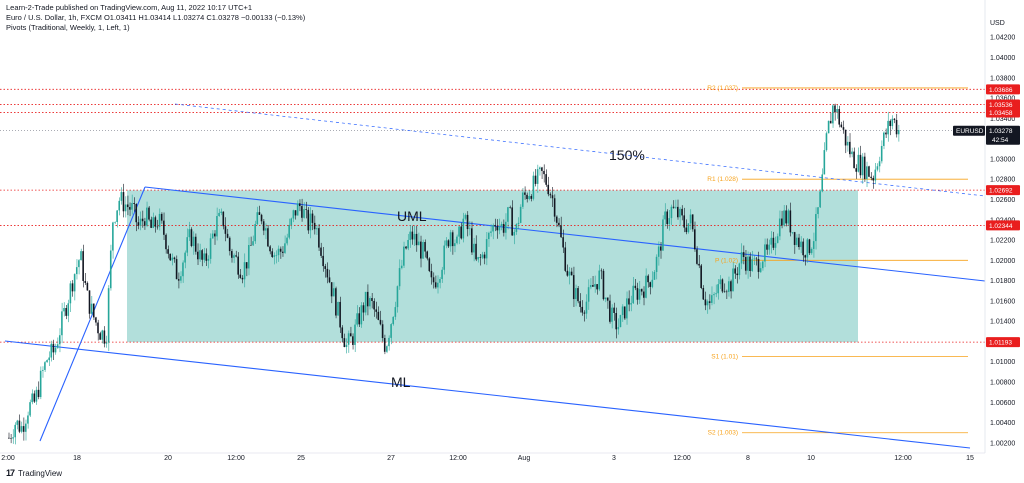 The image size is (1024, 483). Describe the element at coordinates (34, 473) in the screenshot. I see `footer: 17 TradingView` at that location.